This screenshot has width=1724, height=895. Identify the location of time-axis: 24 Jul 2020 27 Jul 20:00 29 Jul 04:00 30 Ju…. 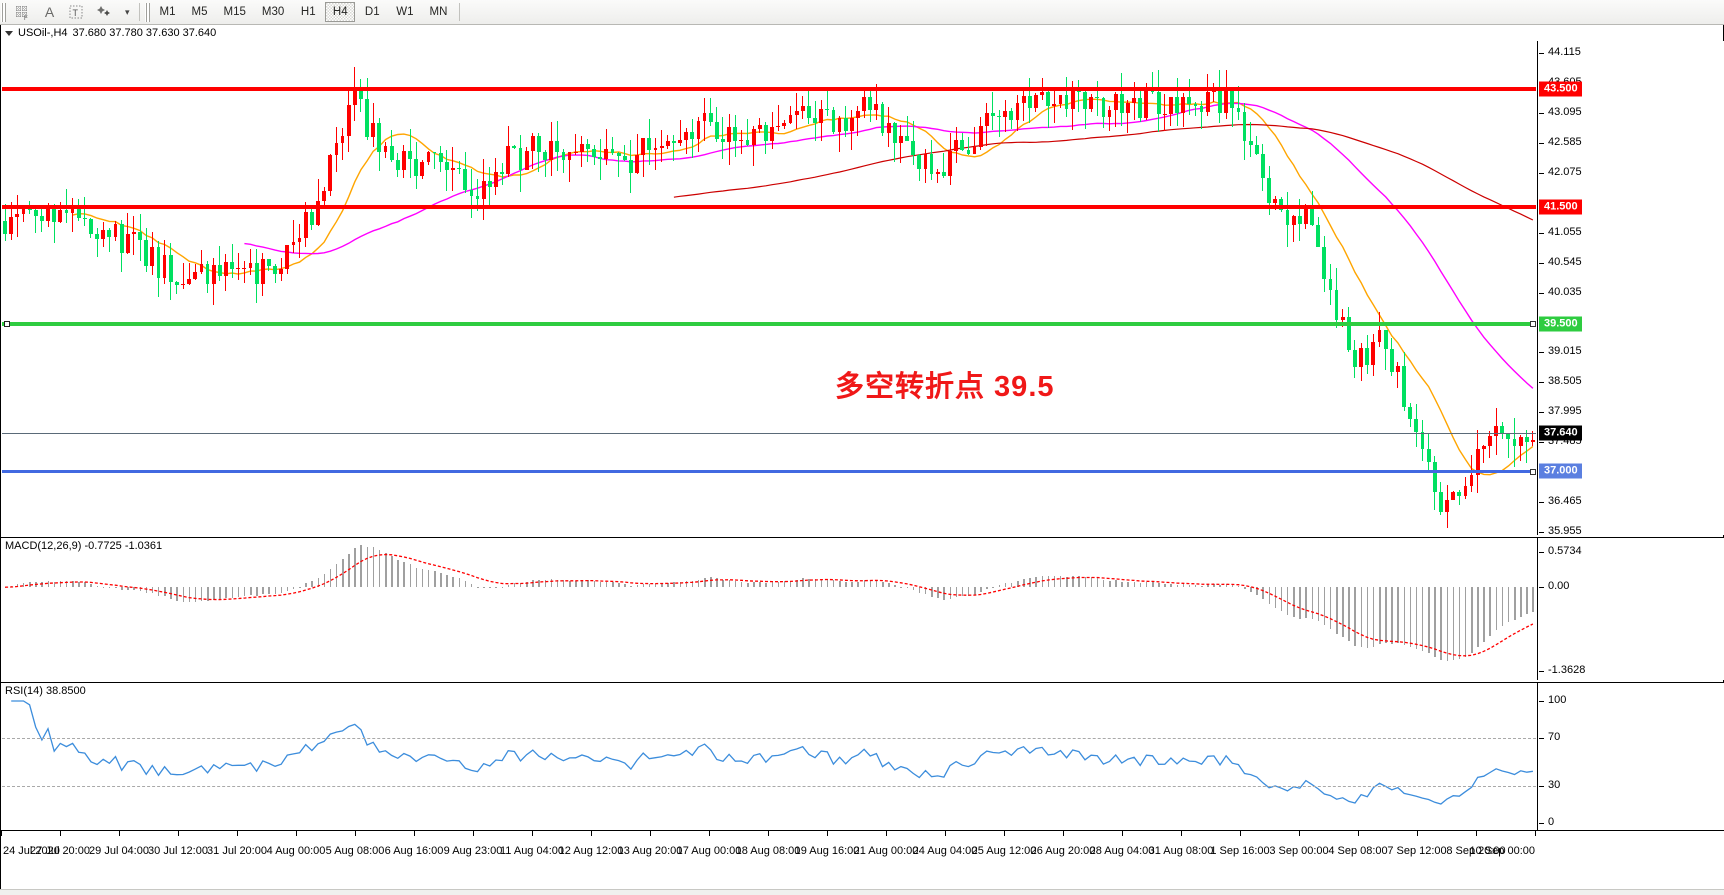
(862, 861).